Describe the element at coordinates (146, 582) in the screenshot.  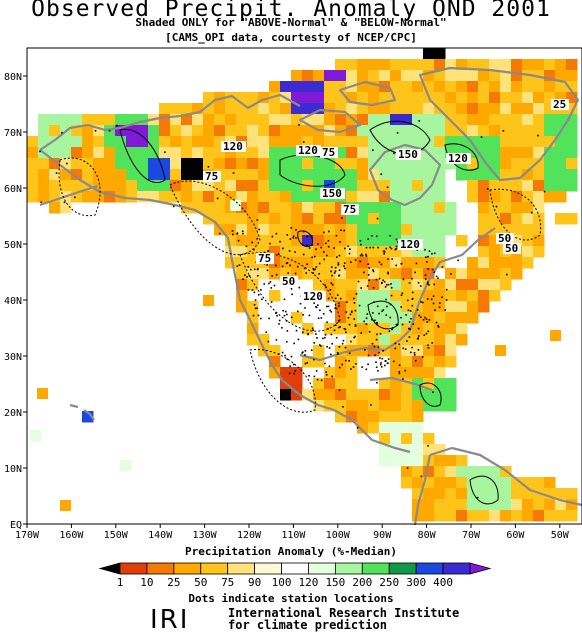
I see `colorbar-tick-label: 10` at that location.